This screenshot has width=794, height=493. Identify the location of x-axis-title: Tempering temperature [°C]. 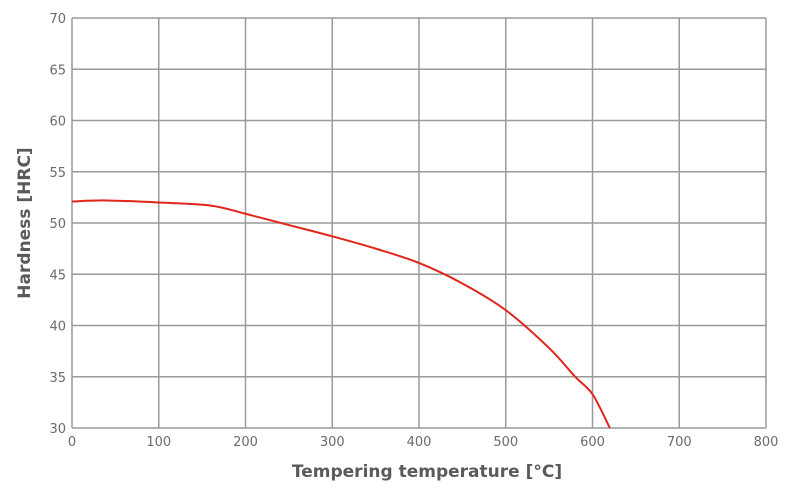
(427, 472).